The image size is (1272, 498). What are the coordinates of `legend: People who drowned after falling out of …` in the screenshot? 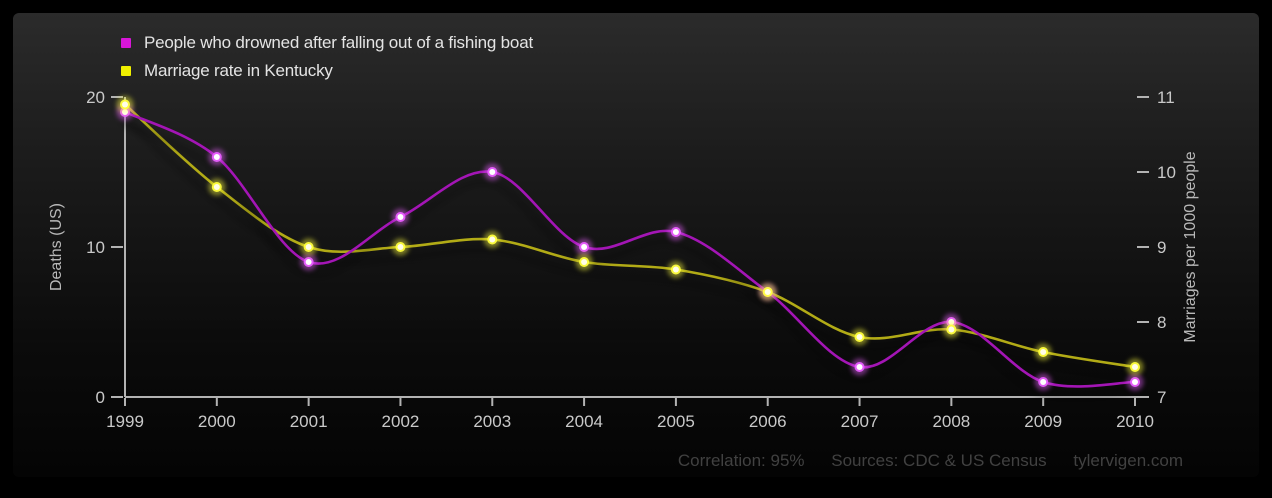 It's located at (327, 57).